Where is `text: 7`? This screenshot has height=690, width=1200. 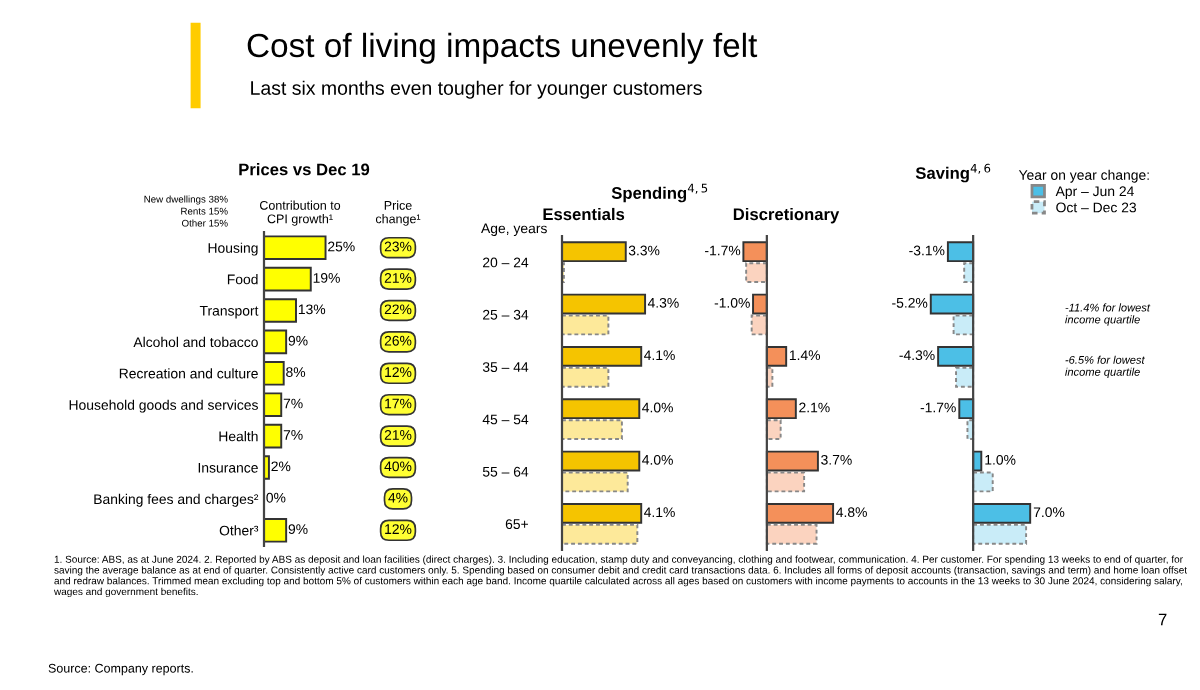 text: 7 is located at coordinates (1162, 619).